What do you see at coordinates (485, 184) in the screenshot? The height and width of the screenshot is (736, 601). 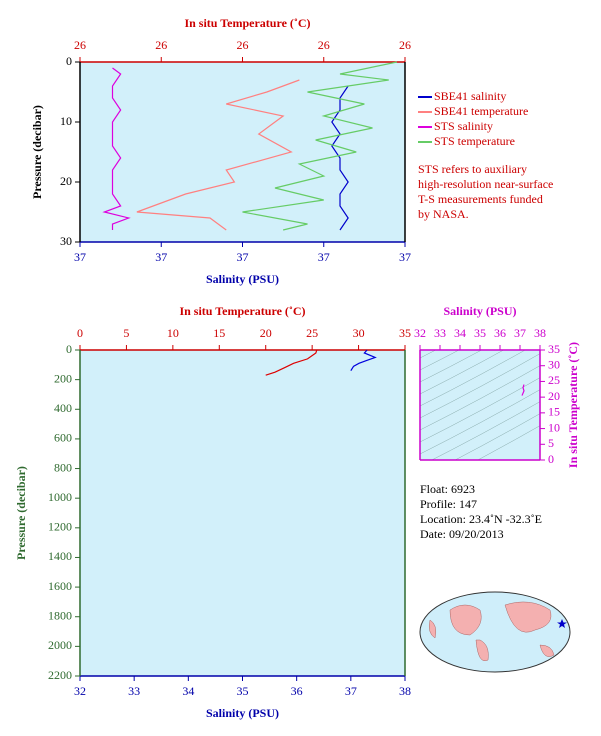 I see `note-line: high-resolution near-surface` at bounding box center [485, 184].